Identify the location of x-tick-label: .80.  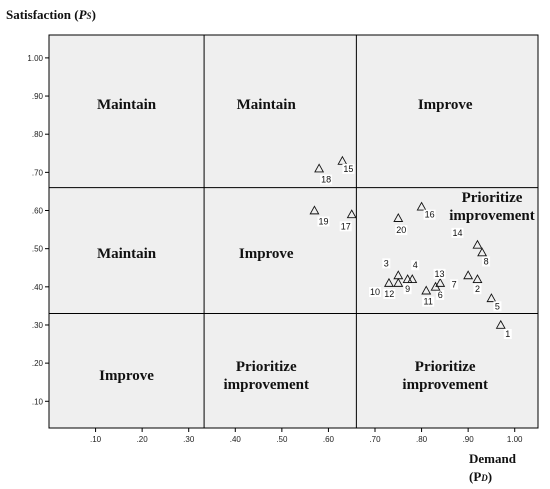
(422, 439).